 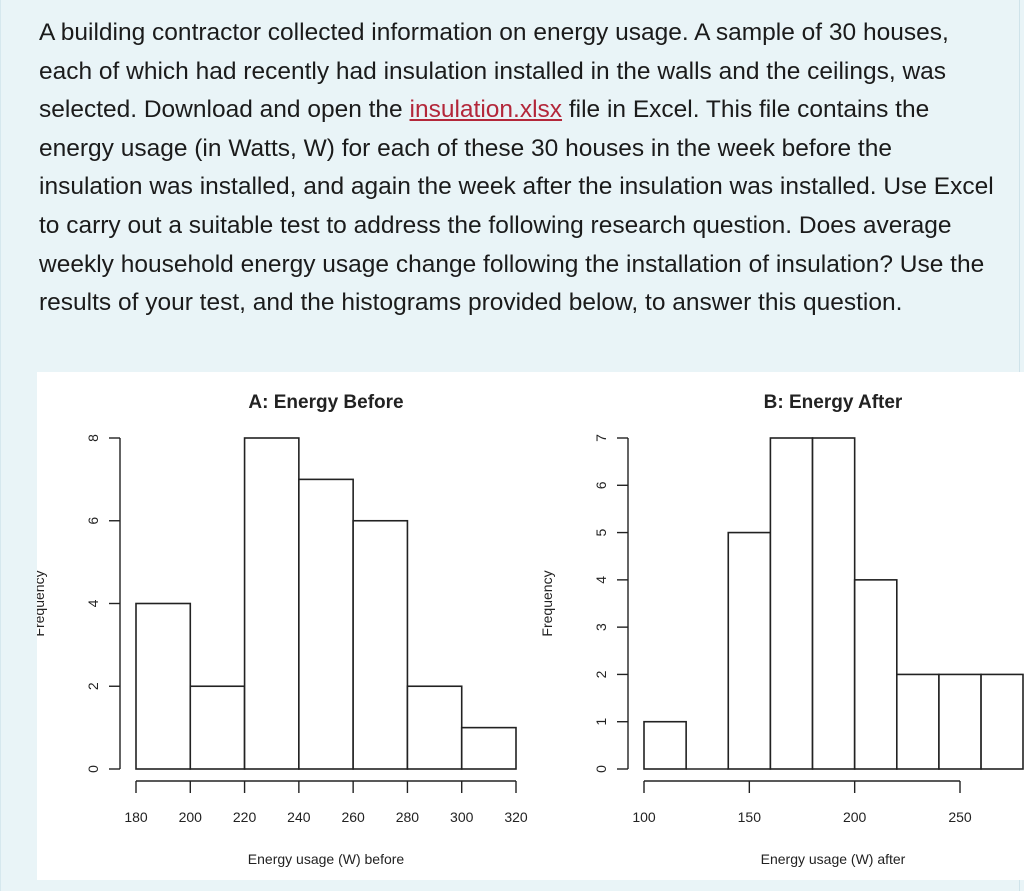 What do you see at coordinates (299, 817) in the screenshot?
I see `x-tick-label: 240` at bounding box center [299, 817].